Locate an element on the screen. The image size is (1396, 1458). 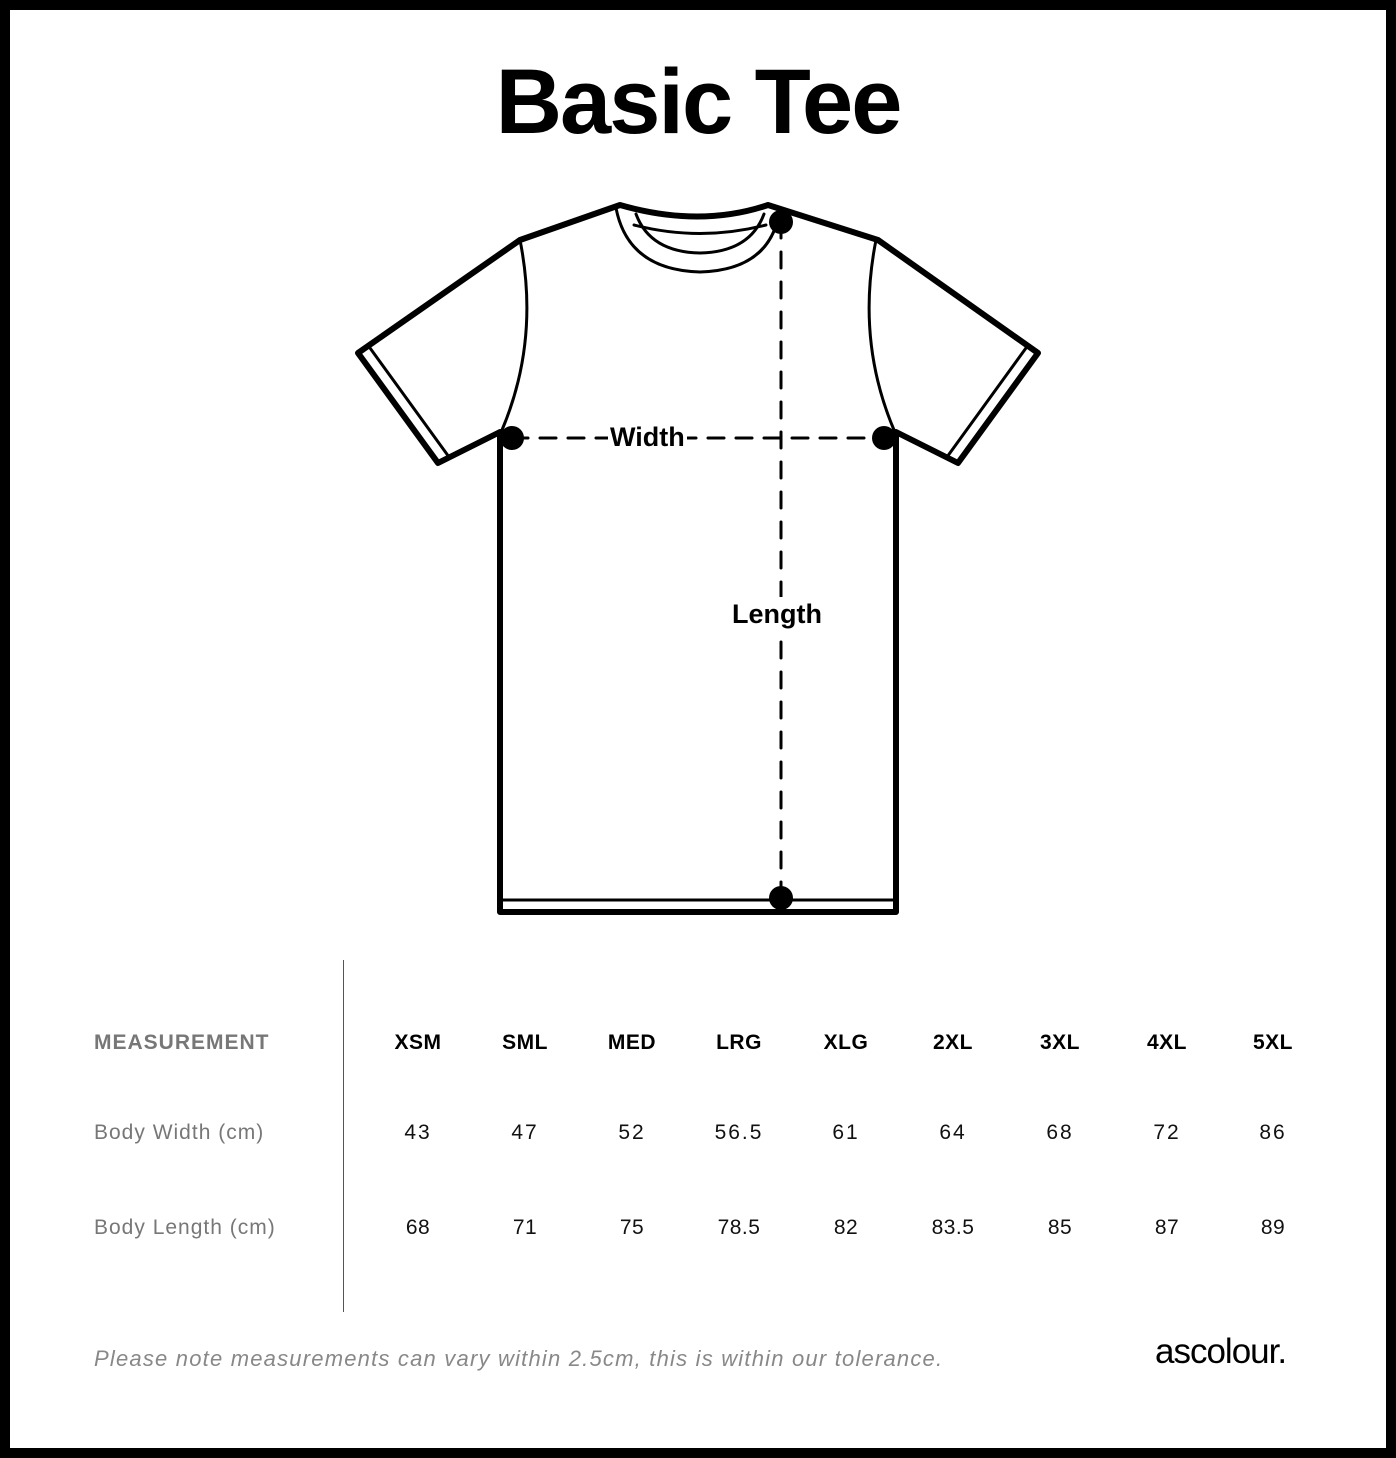
brand-logo: ascolour. is located at coordinates (1221, 1351).